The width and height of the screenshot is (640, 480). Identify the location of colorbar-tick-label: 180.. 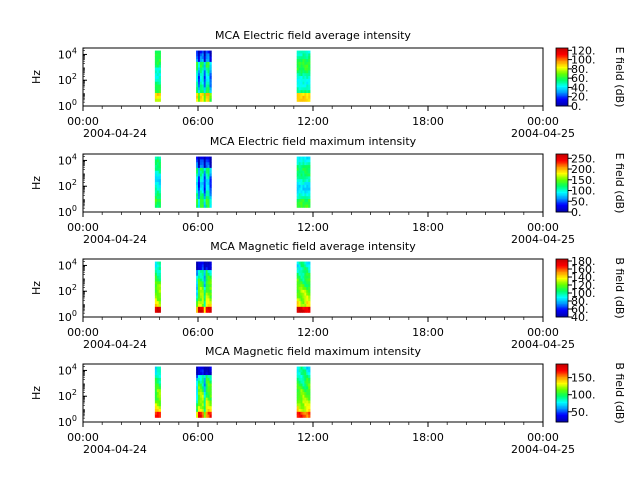
(583, 261).